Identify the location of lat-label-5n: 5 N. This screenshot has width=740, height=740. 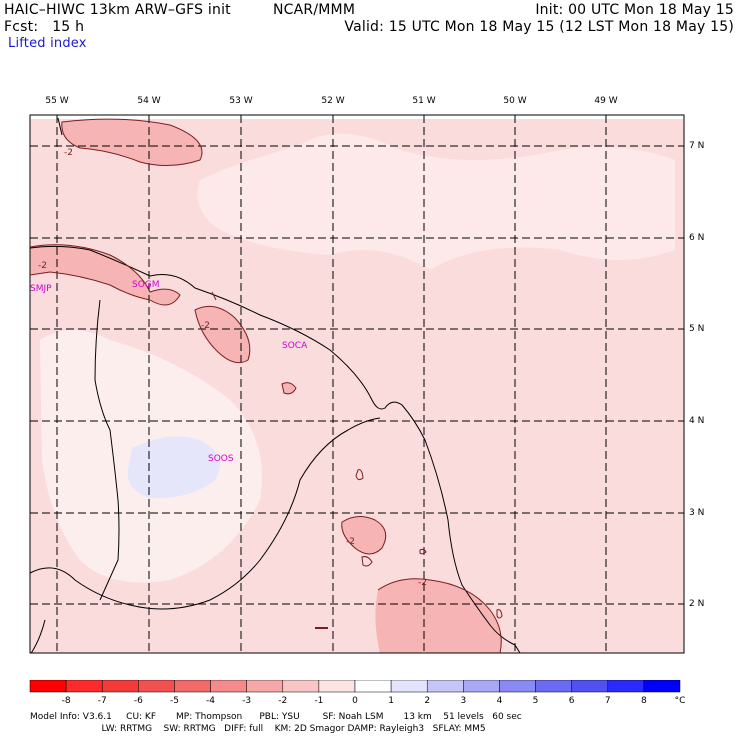
(697, 329).